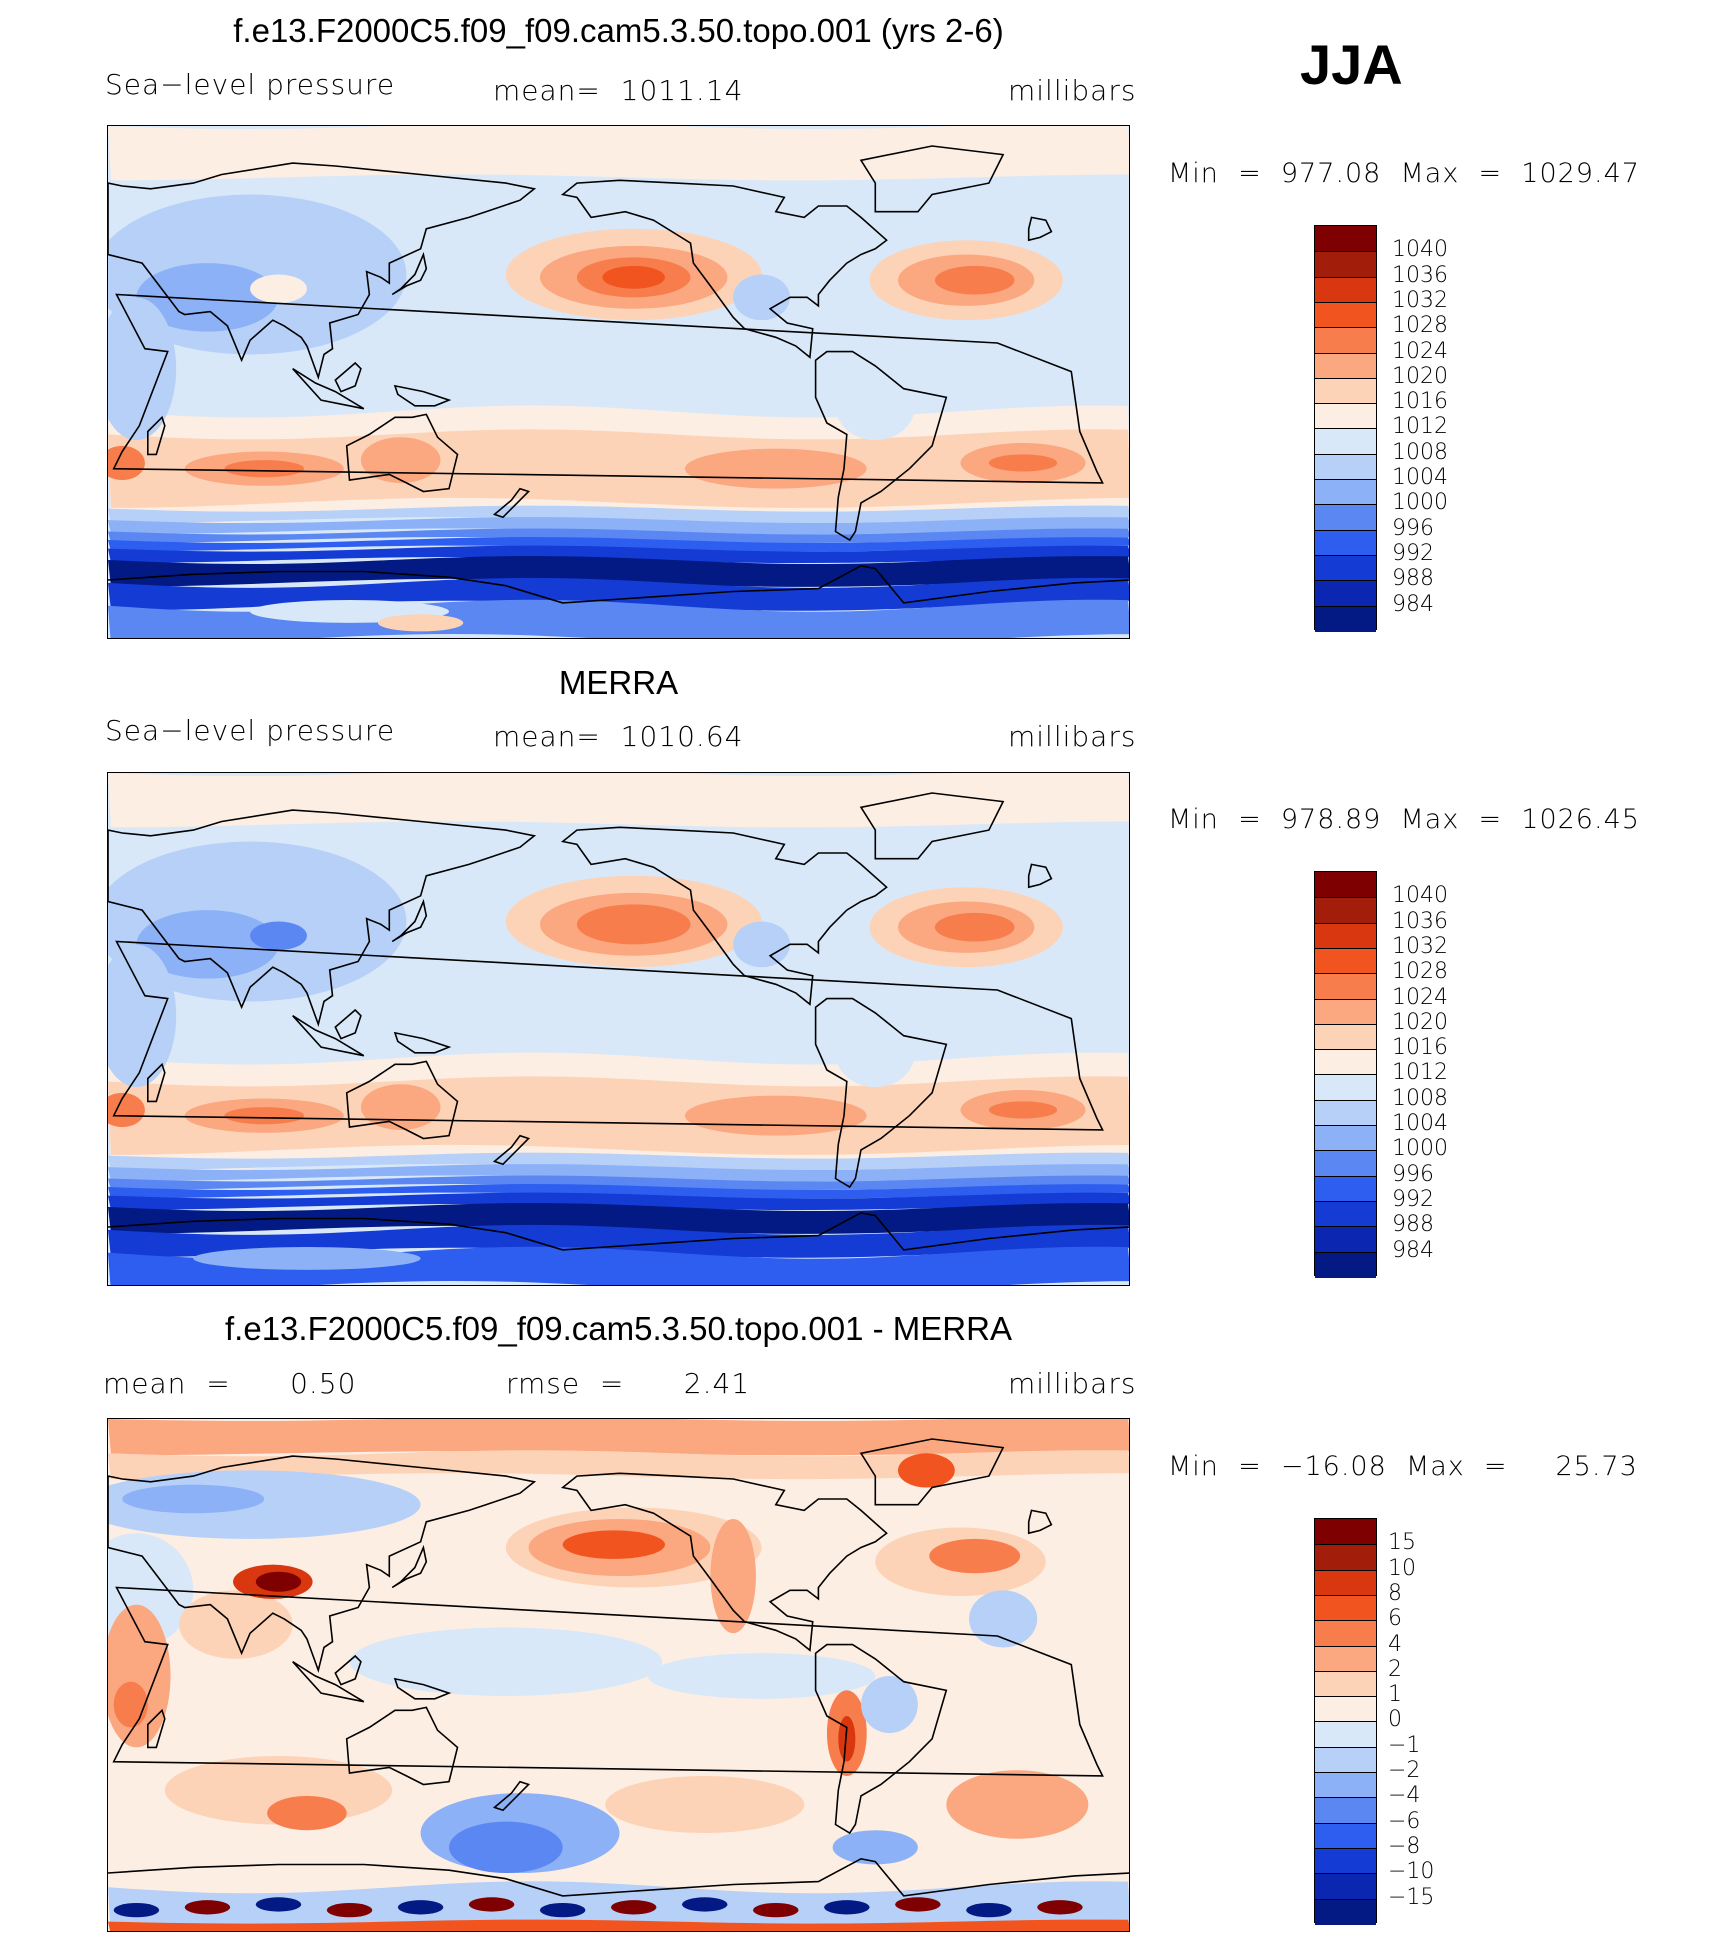 This screenshot has width=1710, height=1941. I want to click on borneo-coastline, so click(348, 1024).